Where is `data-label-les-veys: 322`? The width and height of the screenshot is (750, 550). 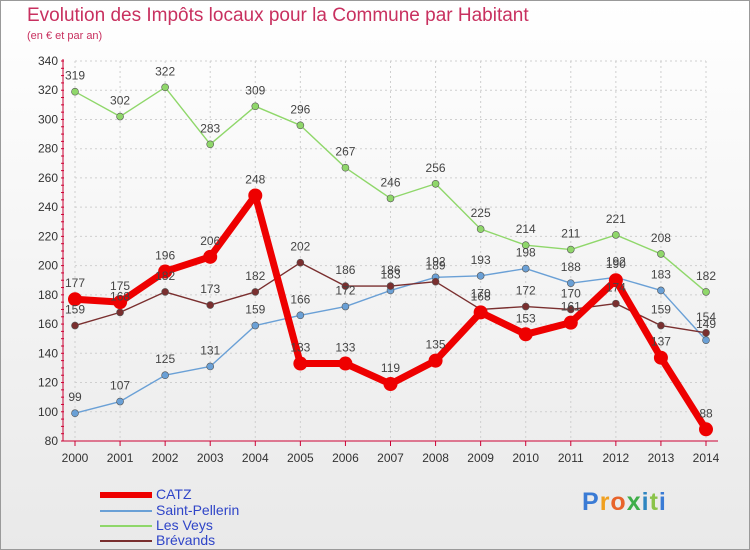 data-label-les-veys: 322 is located at coordinates (165, 71).